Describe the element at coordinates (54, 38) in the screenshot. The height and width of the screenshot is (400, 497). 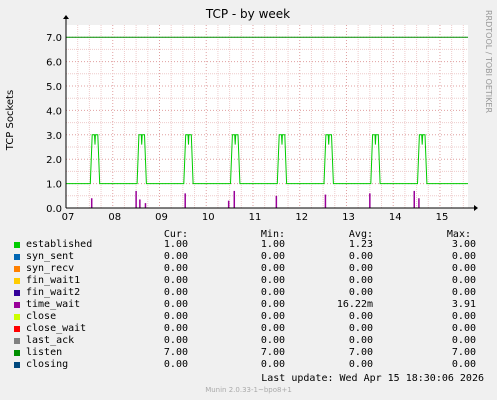
I see `y-tick-label: 7.0` at that location.